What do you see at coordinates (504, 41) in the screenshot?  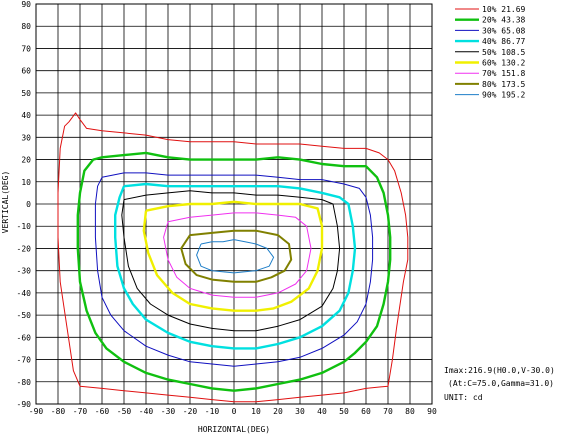 I see `legend-label: 40% 86.77` at bounding box center [504, 41].